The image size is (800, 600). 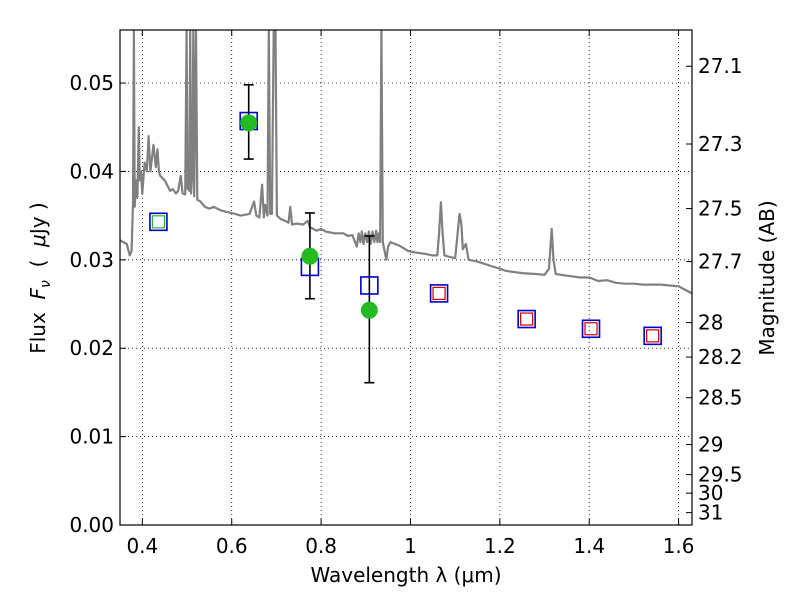 What do you see at coordinates (679, 546) in the screenshot?
I see `x-tick-label: 1.6` at bounding box center [679, 546].